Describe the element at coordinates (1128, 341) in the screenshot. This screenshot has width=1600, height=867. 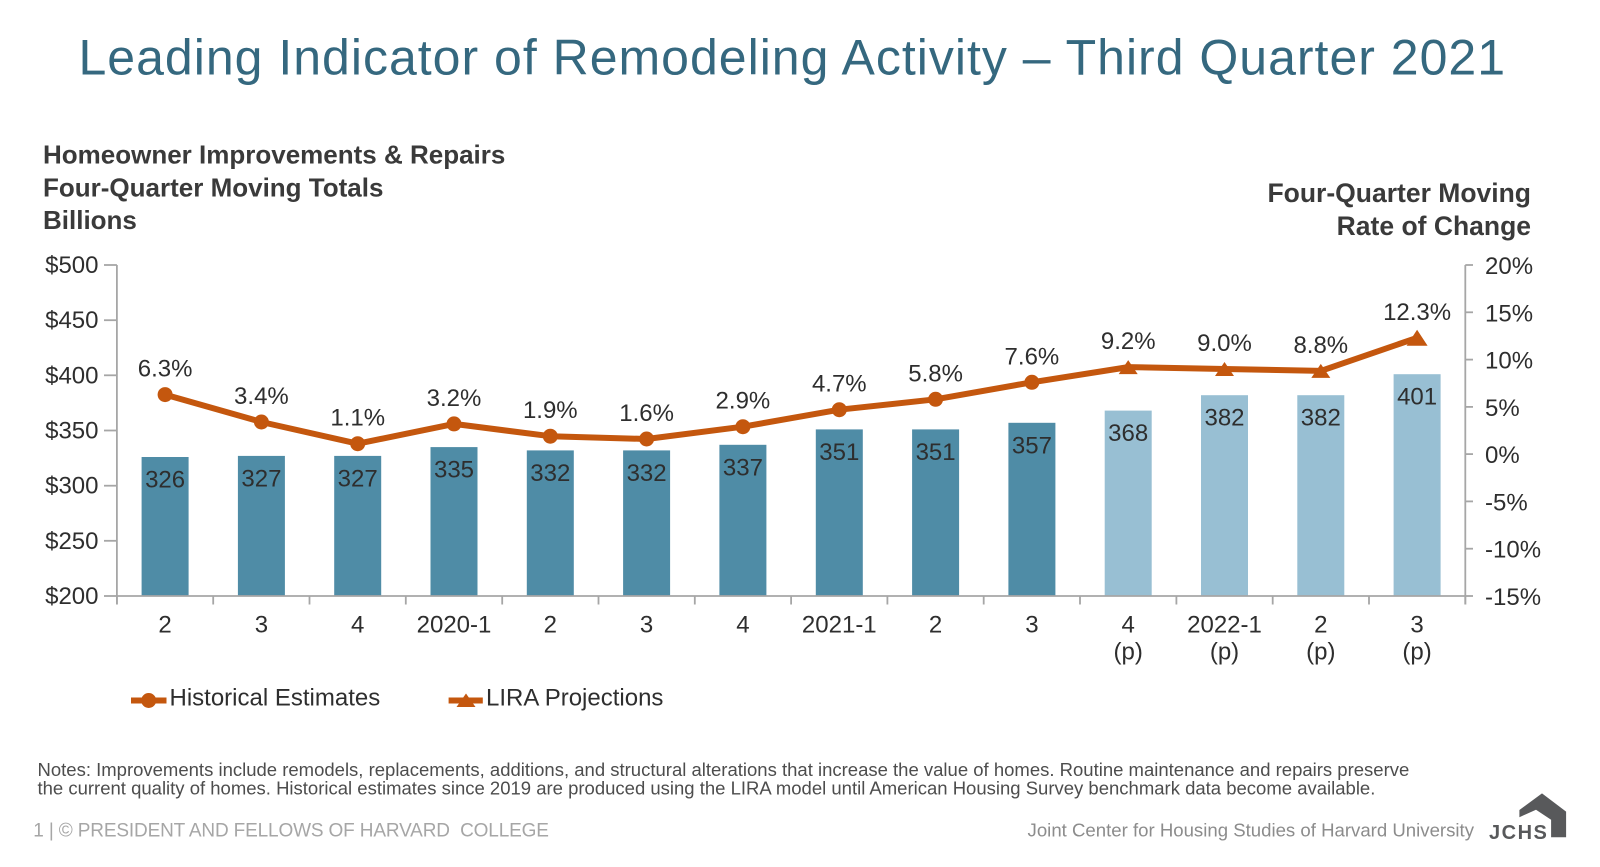
I see `svg-text: 9.2%` at that location.